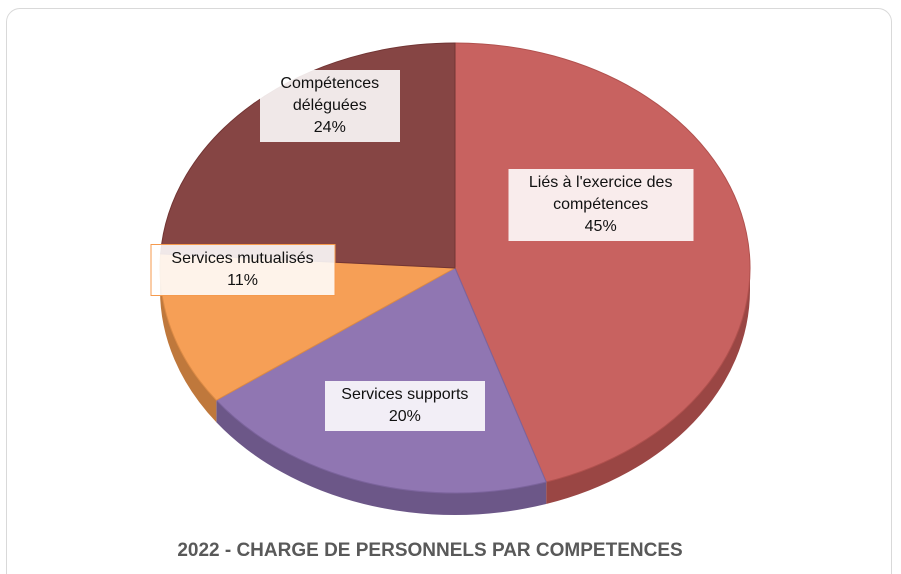  Describe the element at coordinates (329, 128) in the screenshot. I see `data-label-value: 24%` at that location.